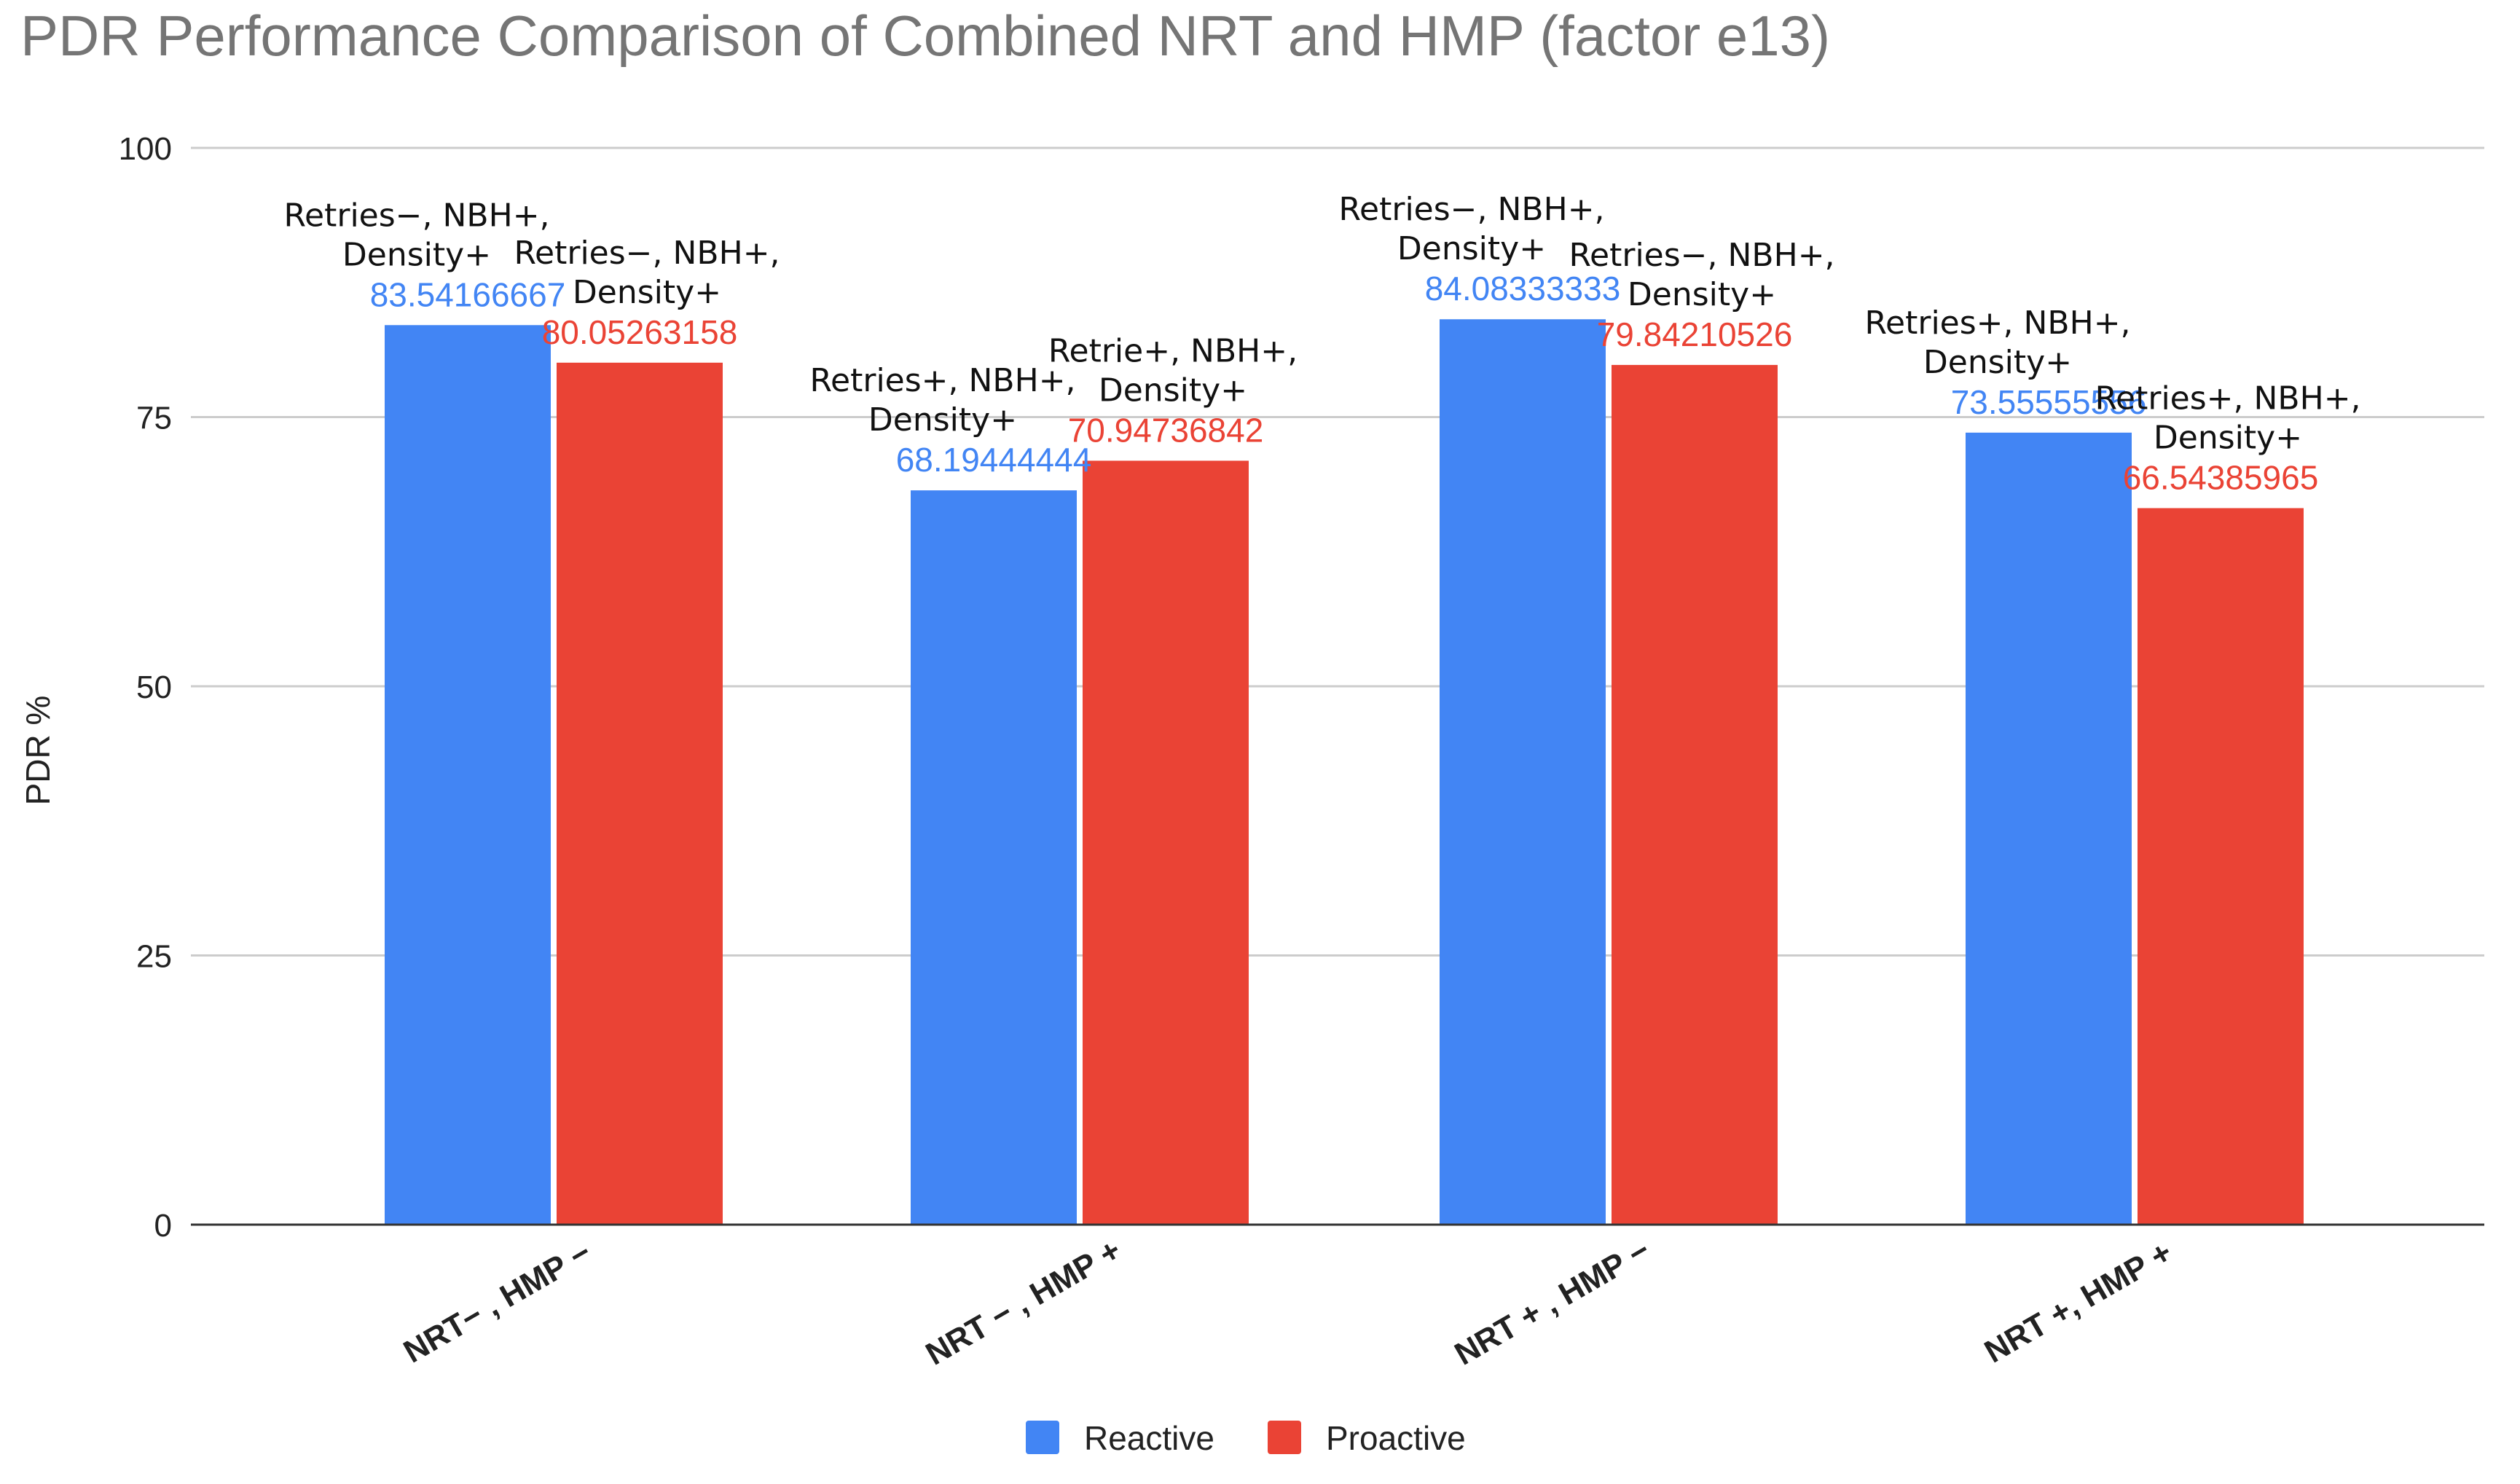 The image size is (2520, 1484). What do you see at coordinates (1396, 1438) in the screenshot?
I see `legend-label-proactive: Proactive` at bounding box center [1396, 1438].